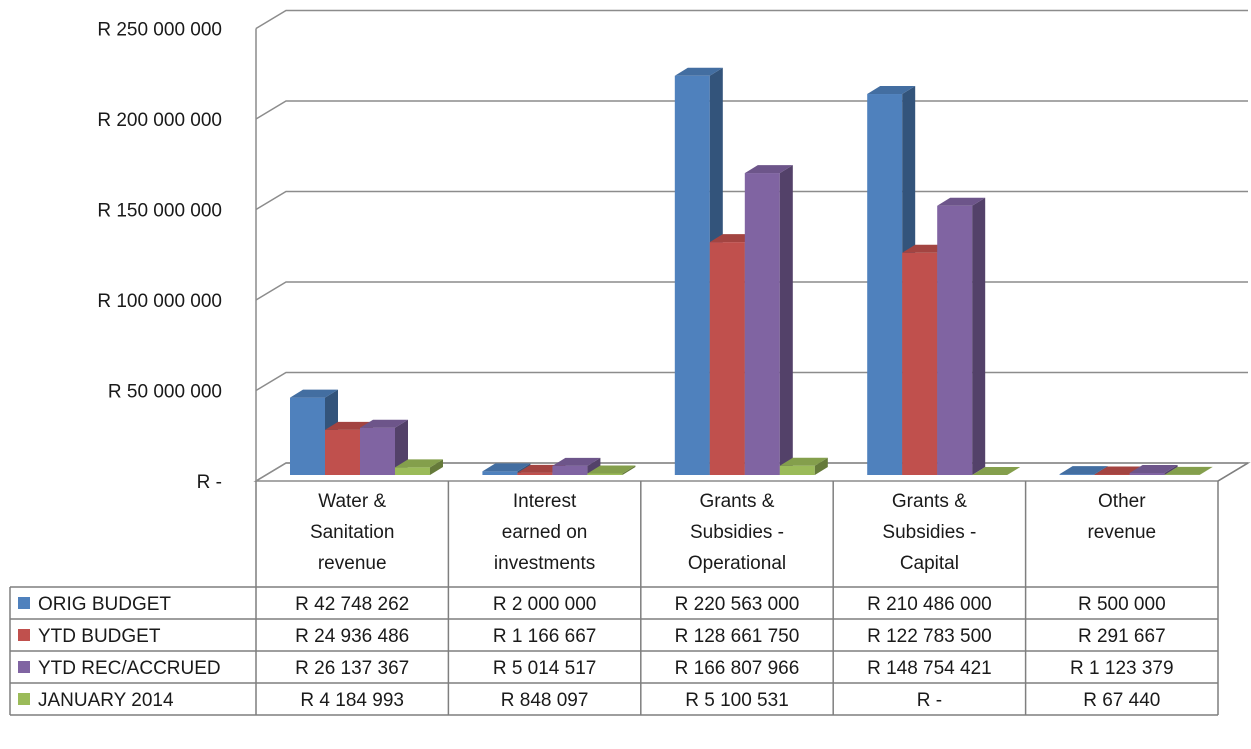 The width and height of the screenshot is (1251, 749). What do you see at coordinates (737, 636) in the screenshot?
I see `table-cell: R 128 661 750` at bounding box center [737, 636].